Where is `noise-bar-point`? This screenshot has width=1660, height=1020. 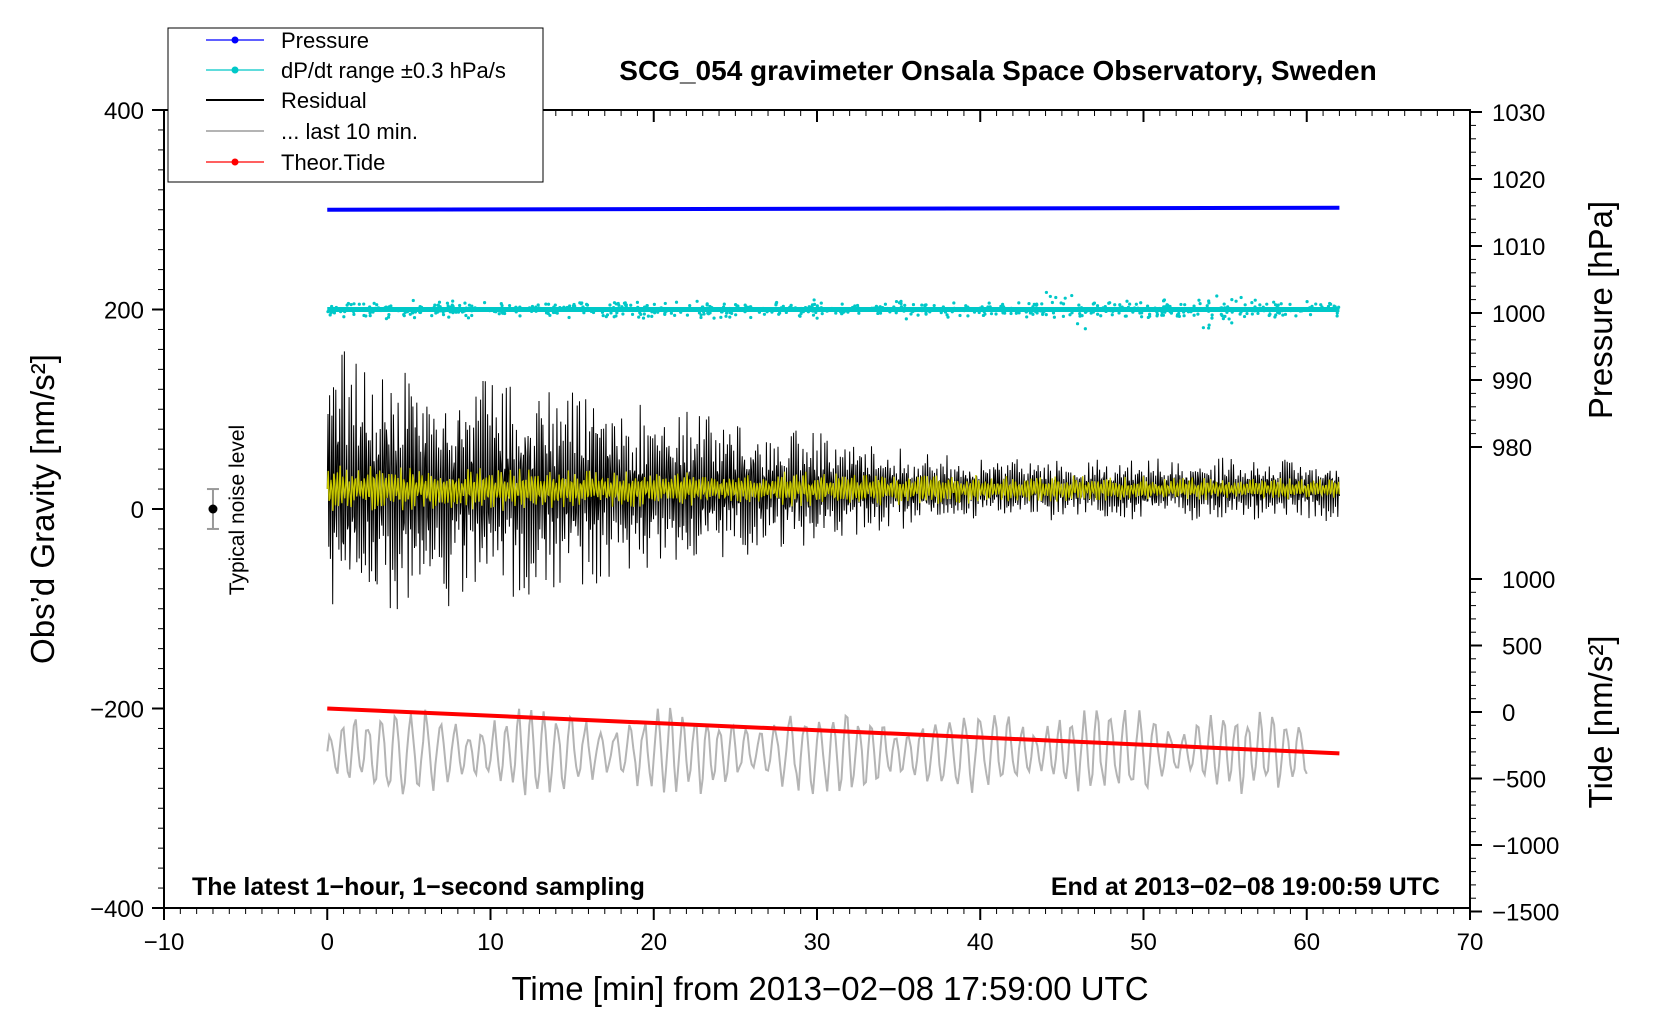 noise-bar-point is located at coordinates (213, 509).